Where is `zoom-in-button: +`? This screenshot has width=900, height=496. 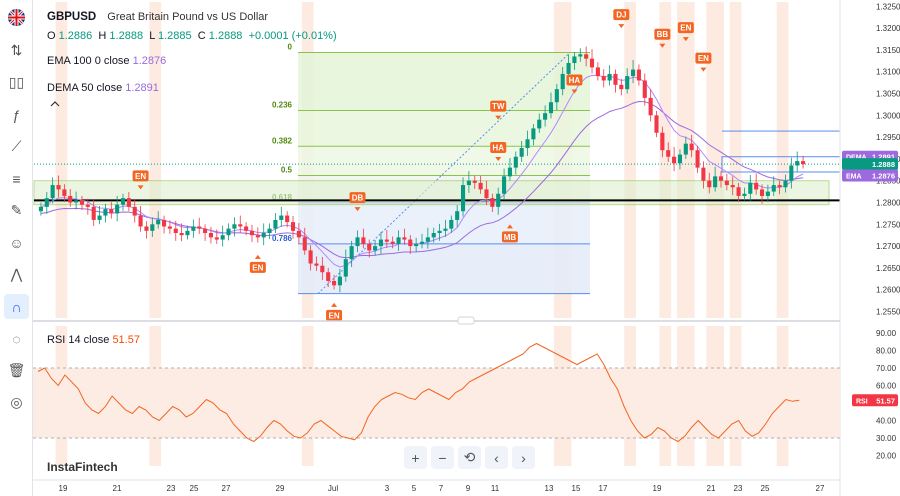
zoom-in-button: + is located at coordinates (415, 457).